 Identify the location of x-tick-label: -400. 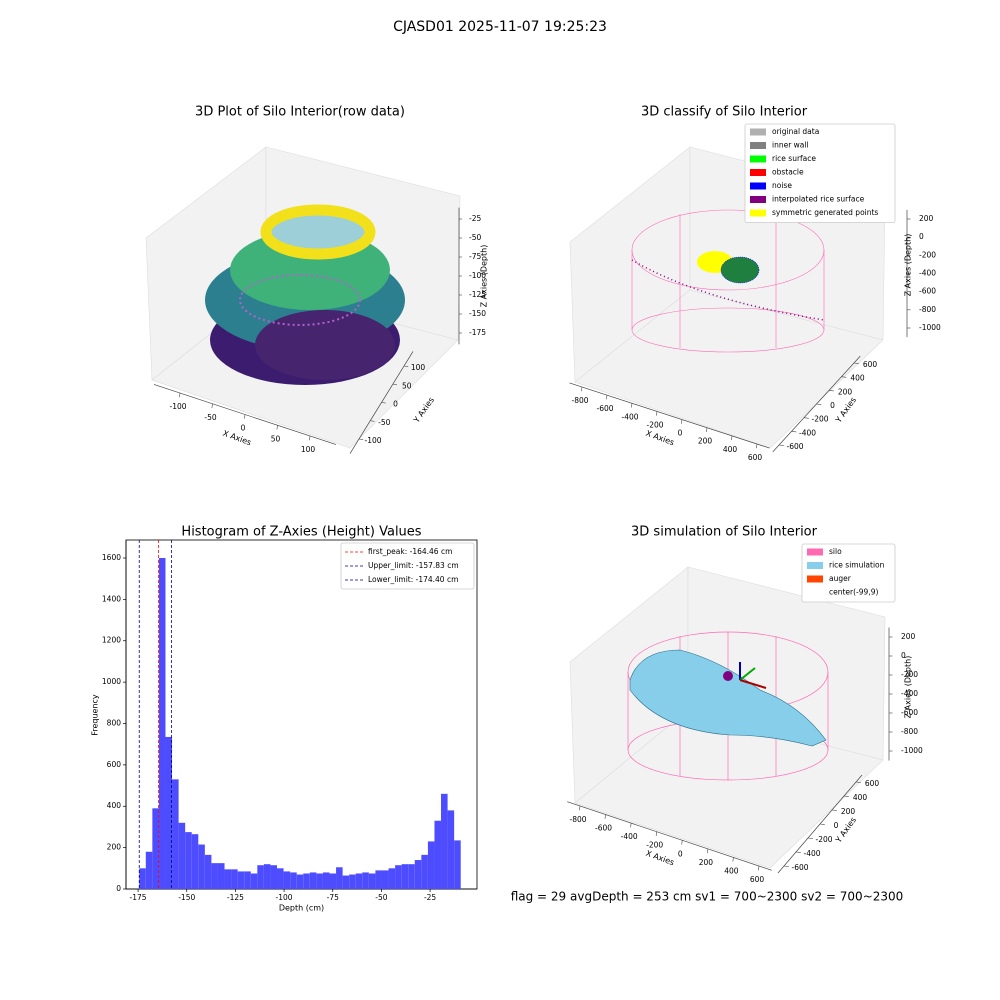
(629, 836).